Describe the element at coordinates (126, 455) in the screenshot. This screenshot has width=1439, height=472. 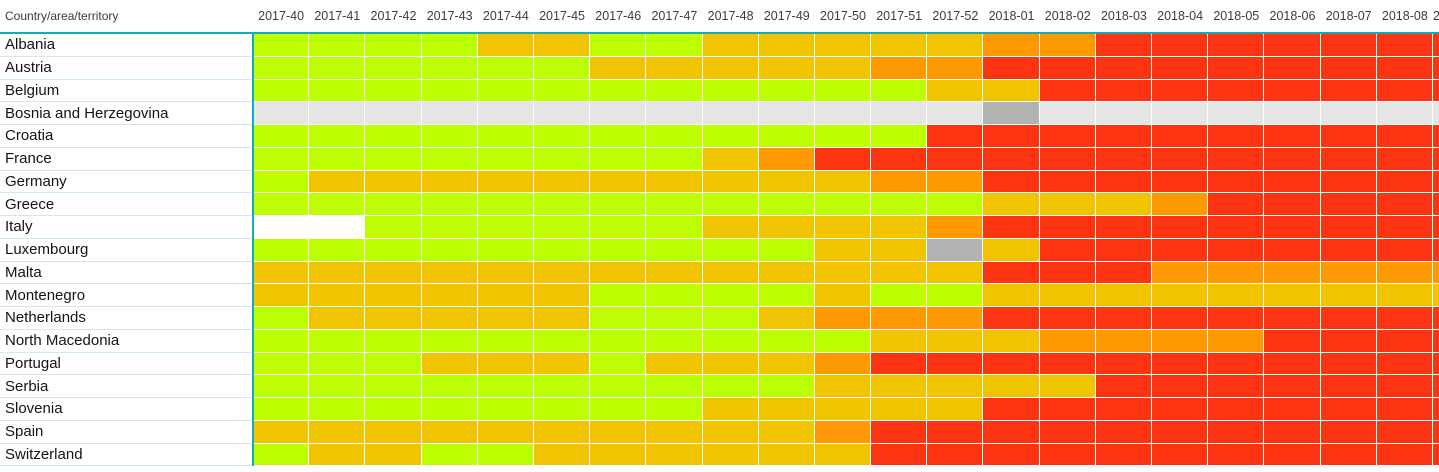
I see `row-label: Switzerland` at that location.